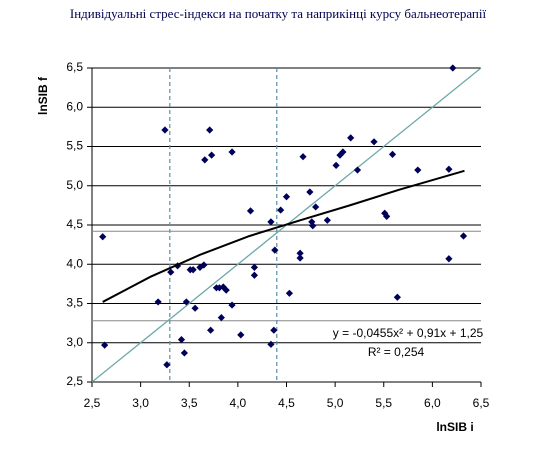 The width and height of the screenshot is (555, 465). What do you see at coordinates (74, 67) in the screenshot?
I see `y-tick-label: 6,5` at bounding box center [74, 67].